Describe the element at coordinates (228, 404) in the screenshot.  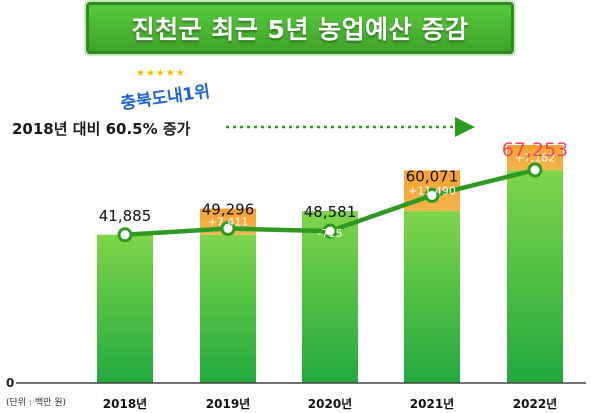
I see `x-tick-label: 2019년` at that location.